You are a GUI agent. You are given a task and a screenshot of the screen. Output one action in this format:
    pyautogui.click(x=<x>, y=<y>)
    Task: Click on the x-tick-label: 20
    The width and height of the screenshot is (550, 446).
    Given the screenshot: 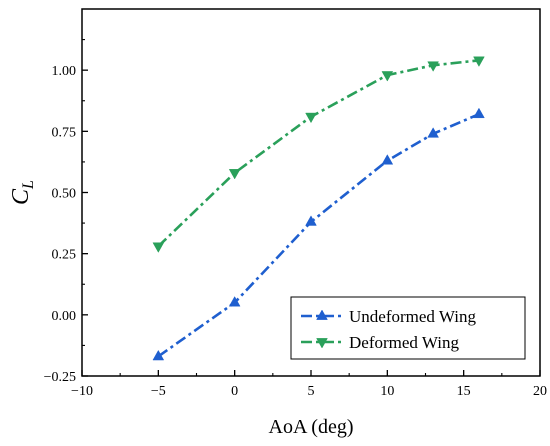 What is the action you would take?
    pyautogui.click(x=540, y=391)
    